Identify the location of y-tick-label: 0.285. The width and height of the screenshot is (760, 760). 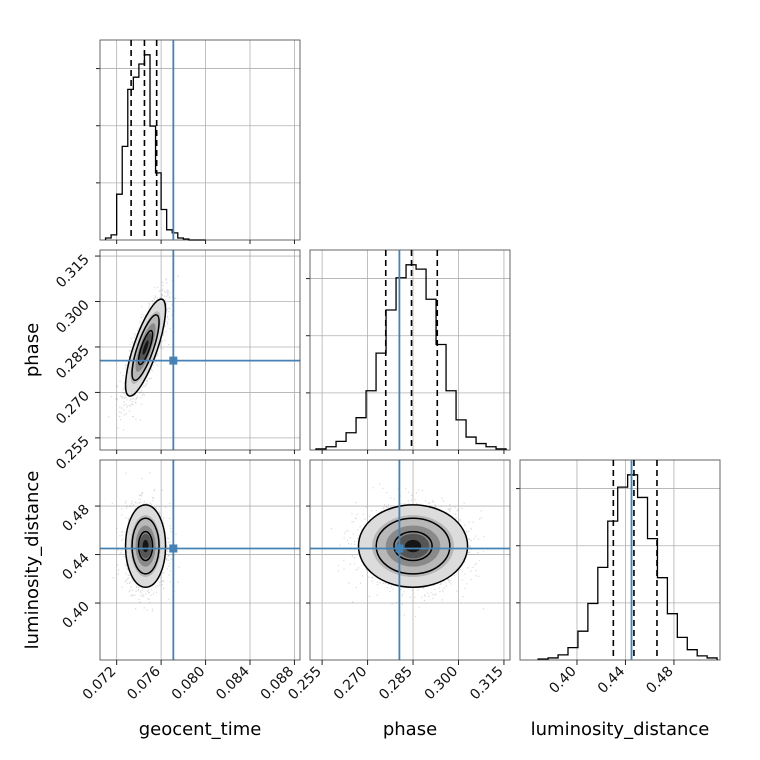
(73, 362).